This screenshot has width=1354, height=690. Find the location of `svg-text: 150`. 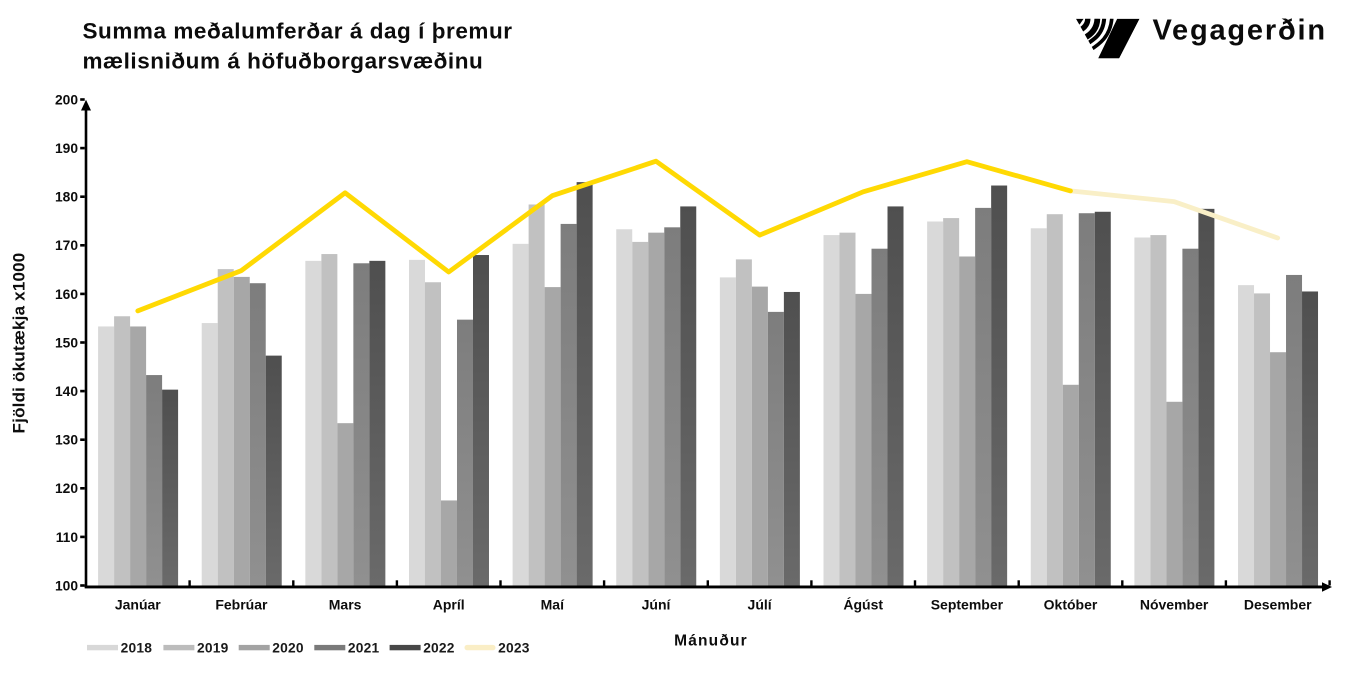

svg-text: 150 is located at coordinates (66, 342).